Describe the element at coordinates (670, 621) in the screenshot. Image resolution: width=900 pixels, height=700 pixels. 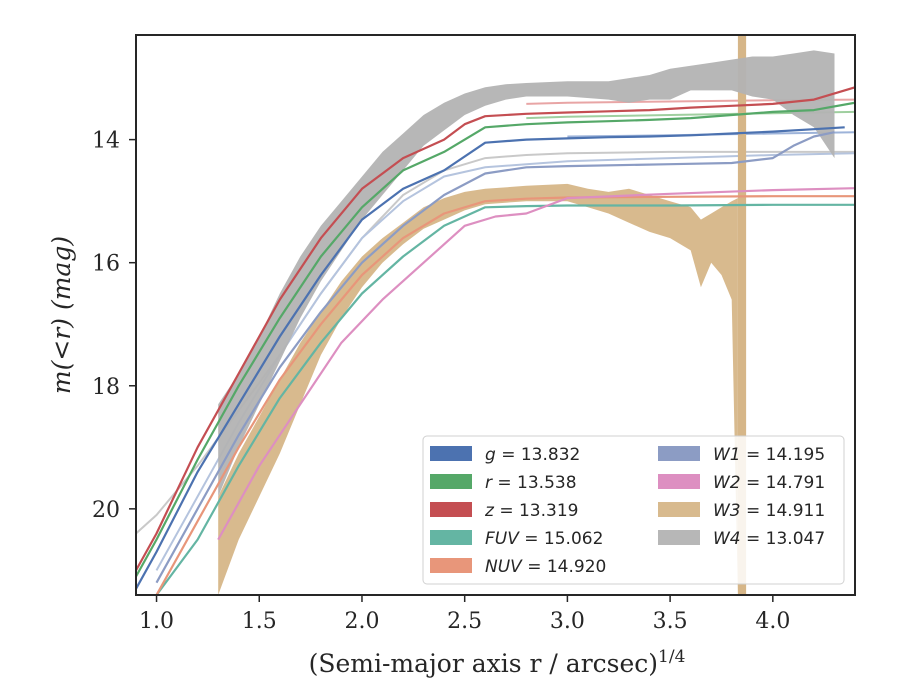
I see `x-tick-label: 3.5` at that location.